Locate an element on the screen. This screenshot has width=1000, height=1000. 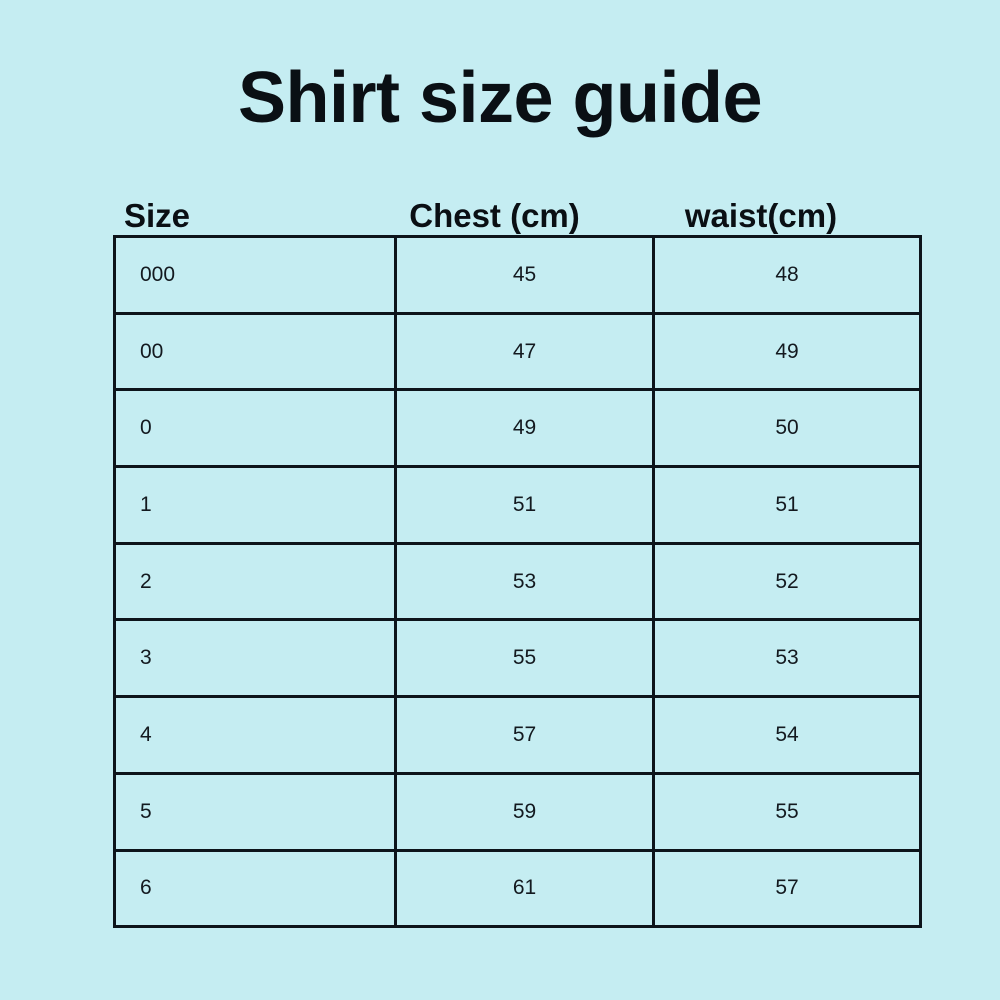
table-row: 2 53 52 is located at coordinates (517, 581).